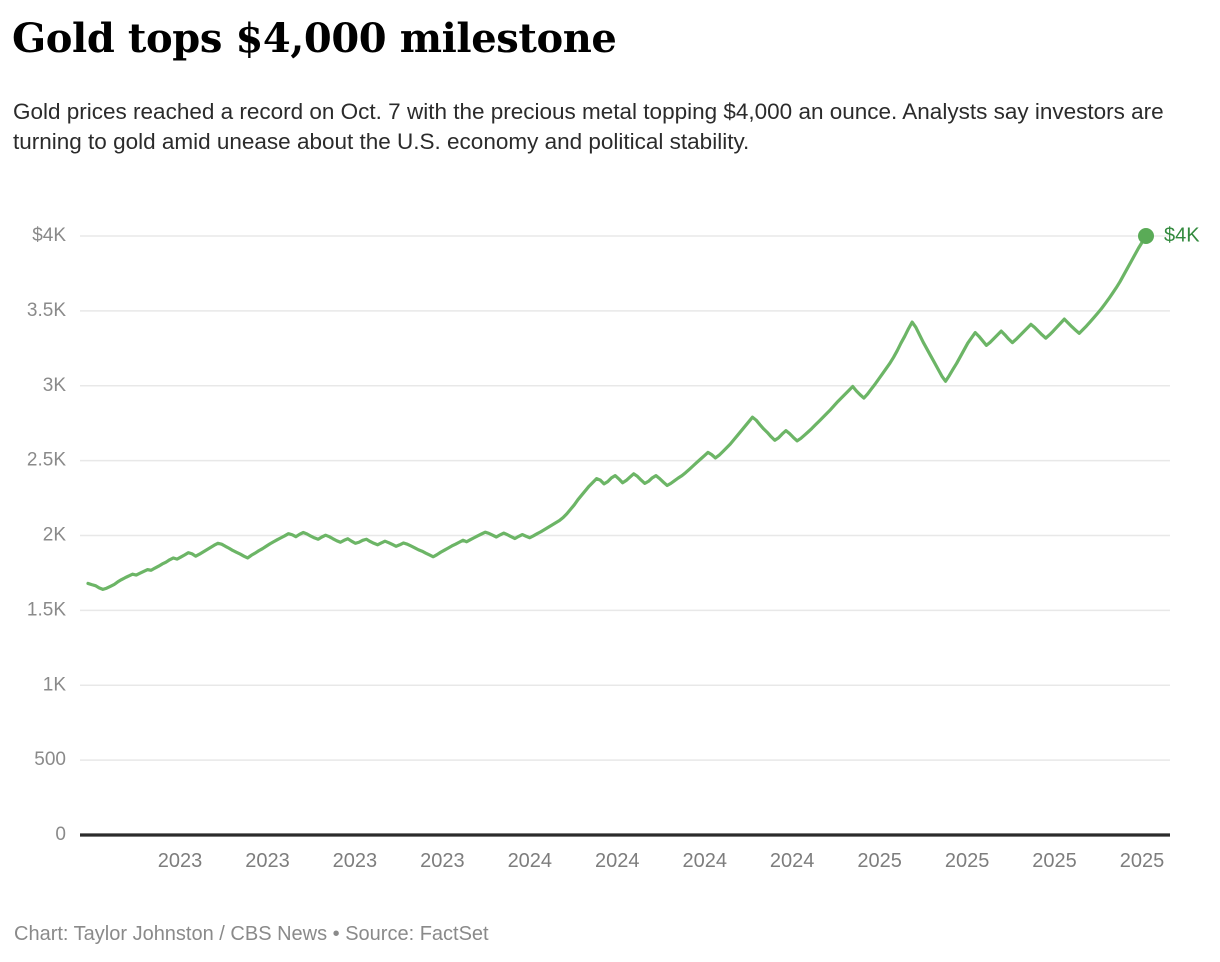 This screenshot has height=962, width=1220. Describe the element at coordinates (60, 834) in the screenshot. I see `y-axis-tick-label: 0` at that location.